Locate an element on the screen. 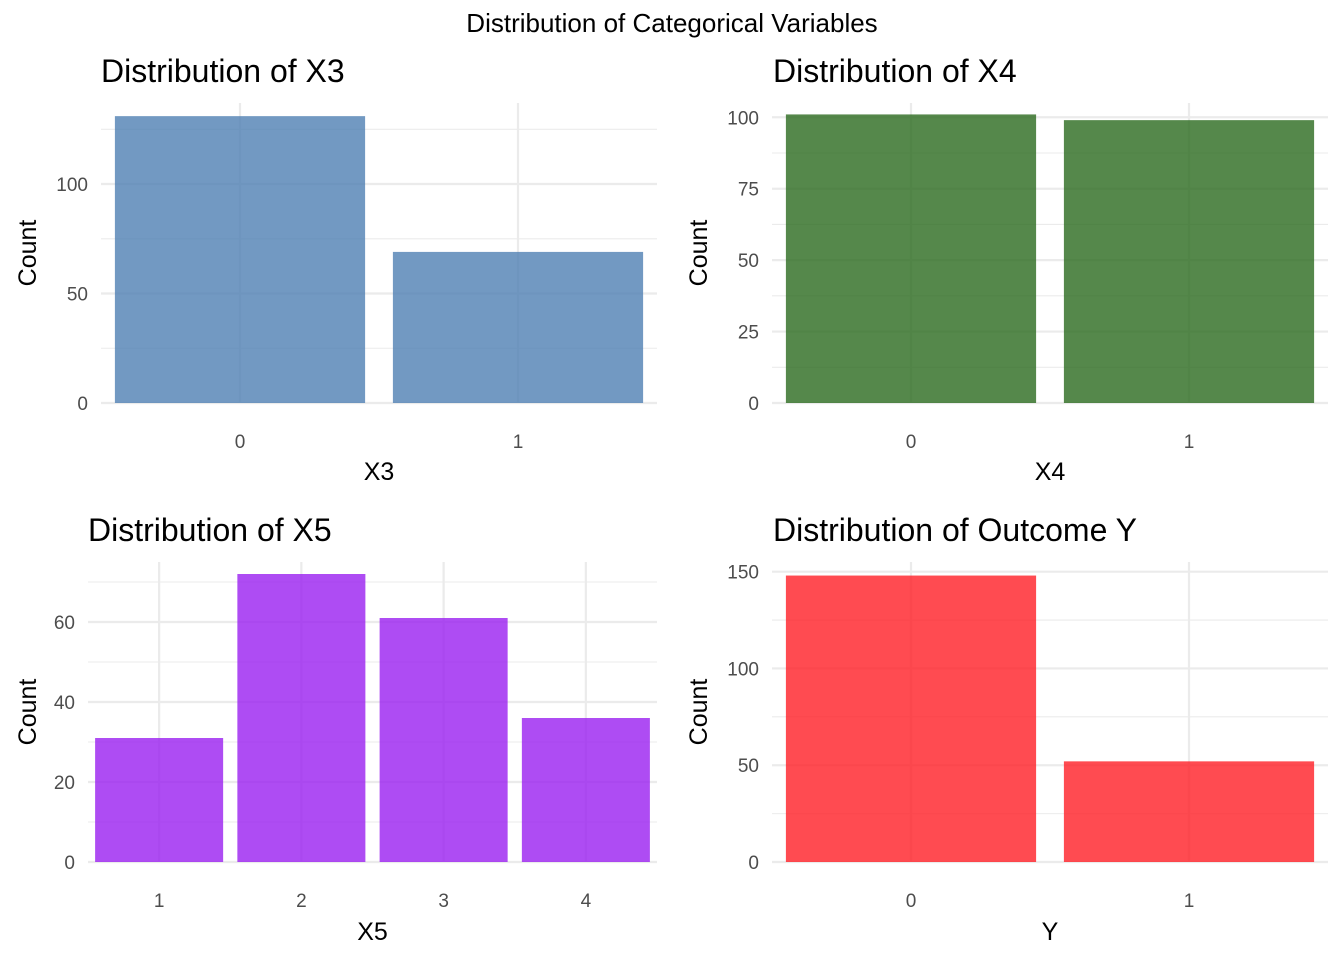 The width and height of the screenshot is (1344, 960). panel-title: Distribution of Outcome Y is located at coordinates (955, 530).